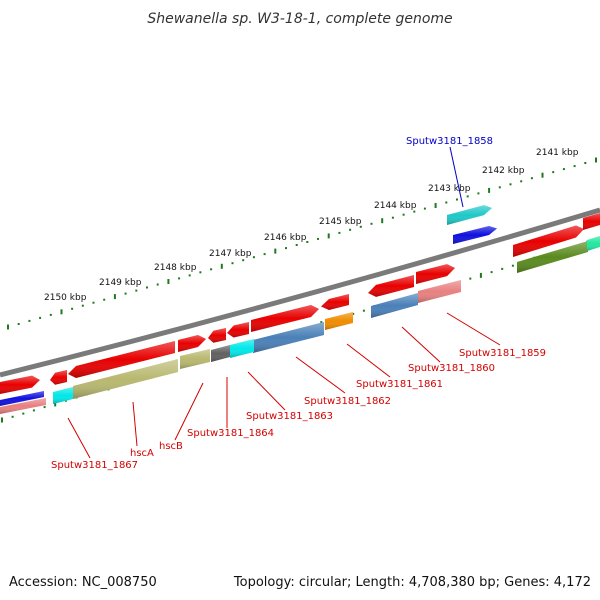 Image resolution: width=600 pixels, height=600 pixels. What do you see at coordinates (335, 302) in the screenshot?
I see `gene-1862-red` at bounding box center [335, 302].